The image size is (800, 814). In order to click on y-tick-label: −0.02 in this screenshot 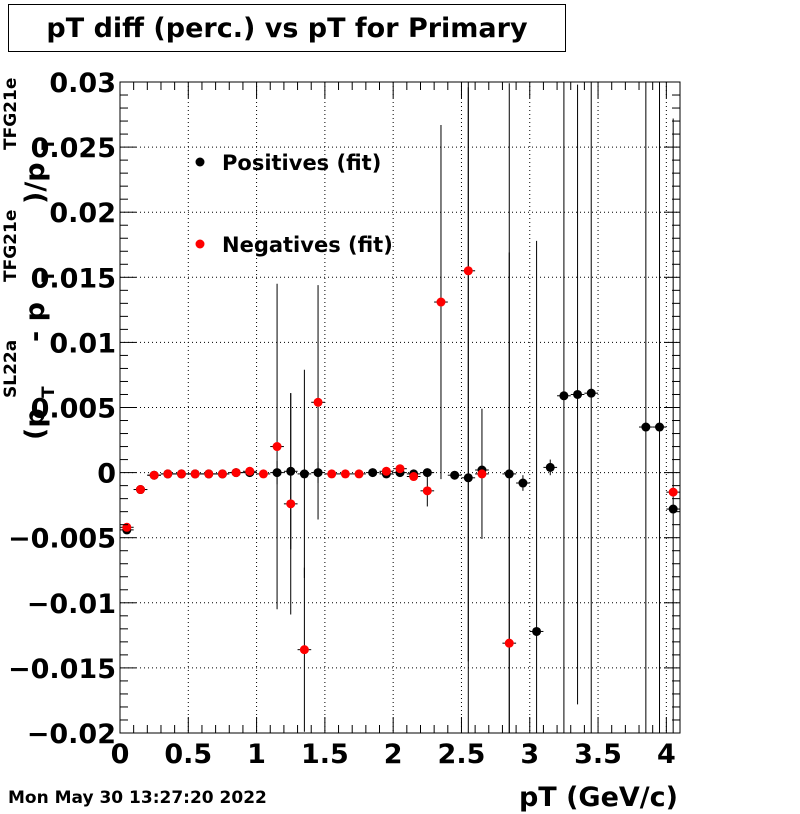, I will do `click(71, 734)`.